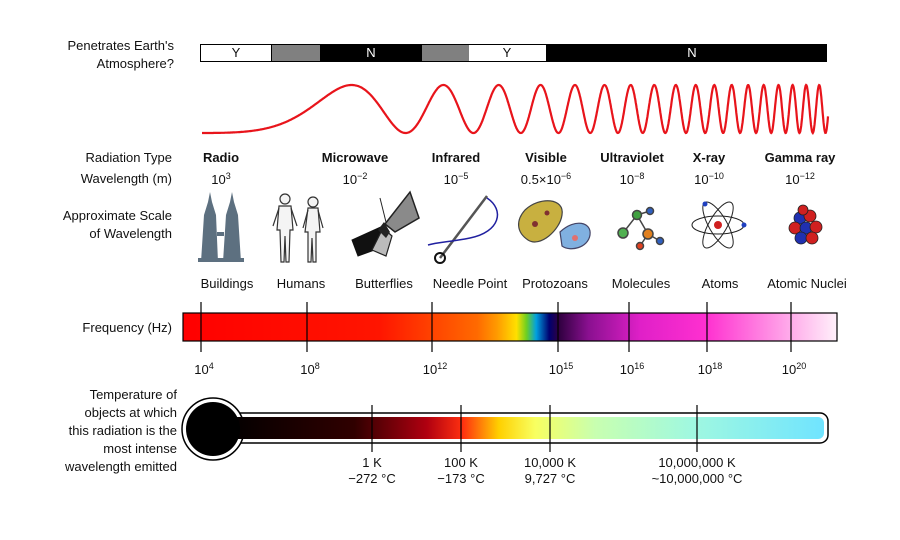 This screenshot has width=900, height=540. Describe the element at coordinates (546, 157) in the screenshot. I see `radiation-type-name: Visible` at that location.